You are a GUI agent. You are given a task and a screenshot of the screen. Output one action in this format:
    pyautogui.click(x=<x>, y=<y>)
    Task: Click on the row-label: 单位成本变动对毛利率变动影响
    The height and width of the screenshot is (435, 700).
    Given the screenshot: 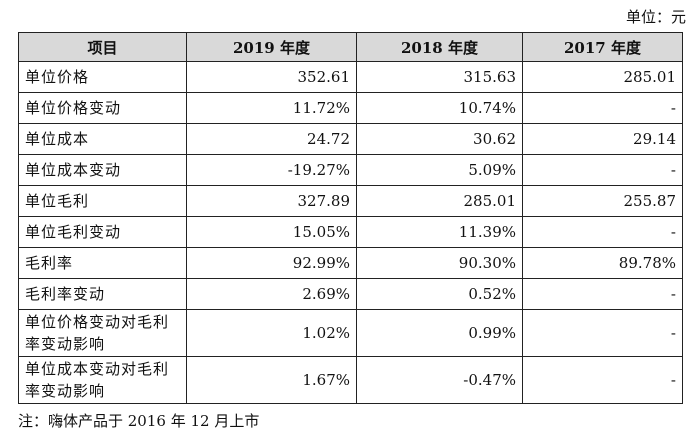 What is the action you would take?
    pyautogui.click(x=102, y=380)
    